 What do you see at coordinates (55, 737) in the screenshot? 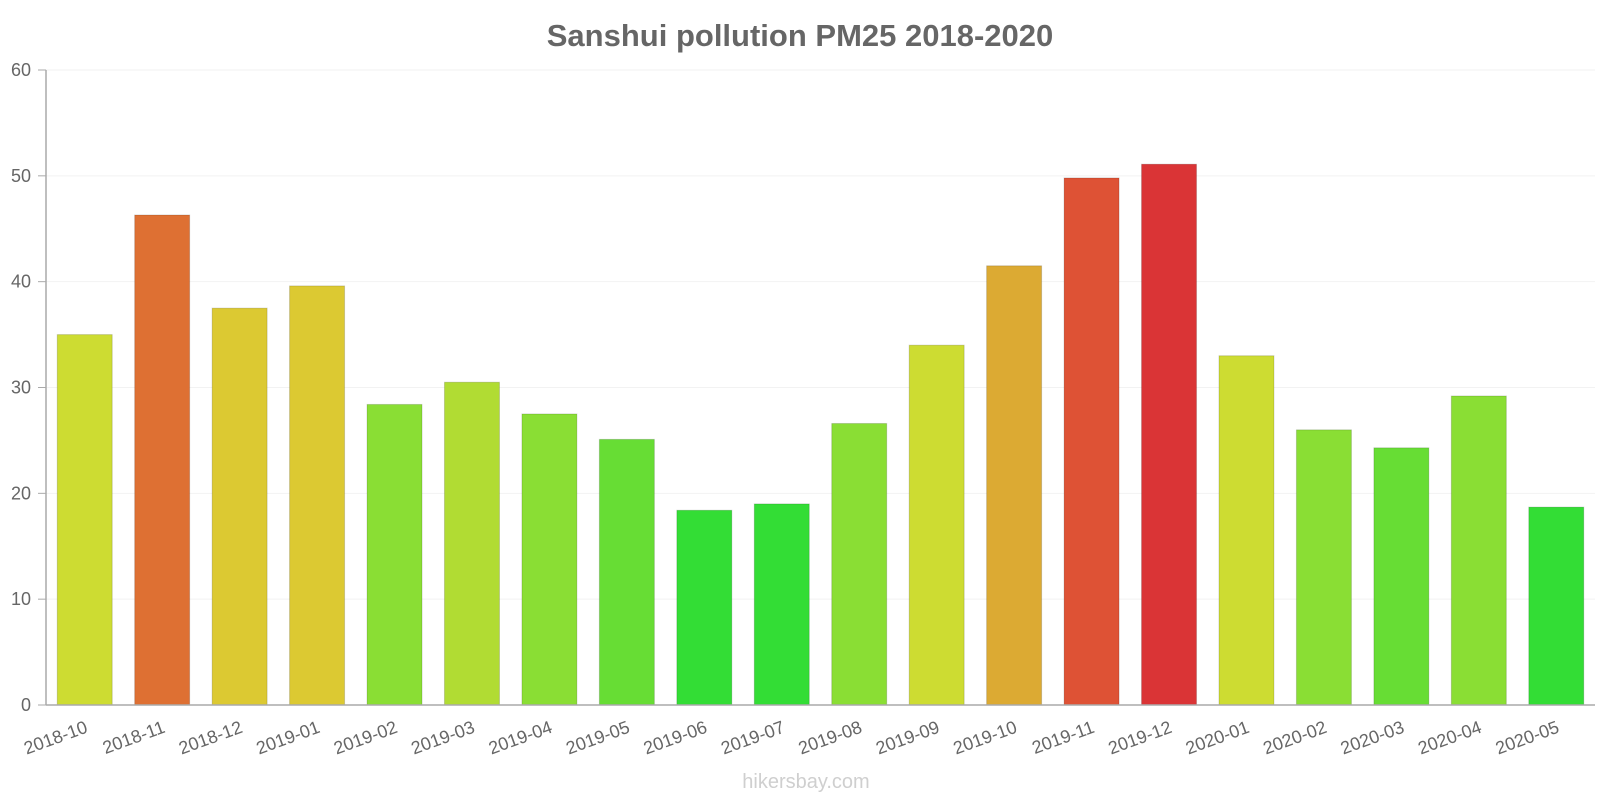
I see `x-tick-label: 2018-10` at bounding box center [55, 737].